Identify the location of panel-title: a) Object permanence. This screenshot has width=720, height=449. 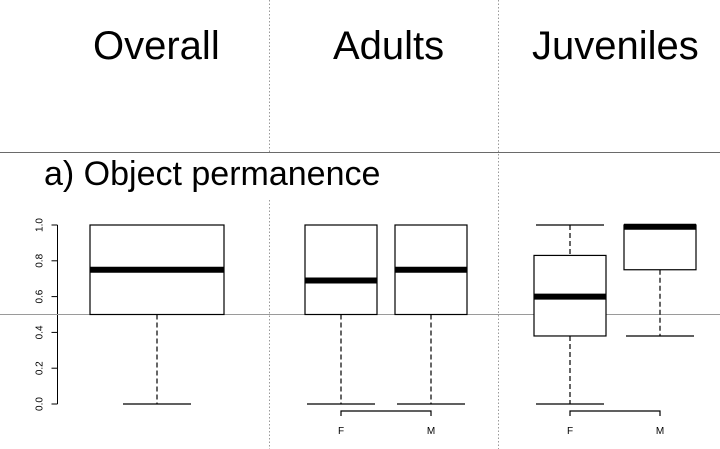
(212, 174).